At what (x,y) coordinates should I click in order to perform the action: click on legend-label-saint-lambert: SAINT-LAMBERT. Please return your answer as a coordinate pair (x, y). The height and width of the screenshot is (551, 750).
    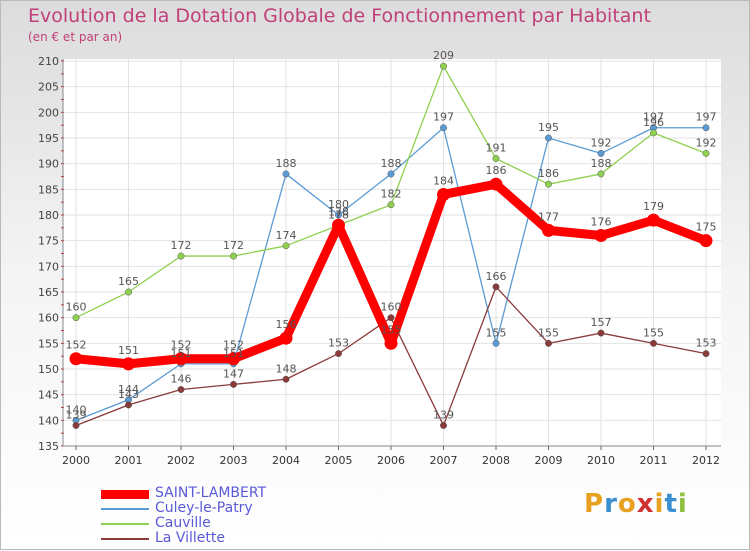
    Looking at the image, I should click on (211, 493).